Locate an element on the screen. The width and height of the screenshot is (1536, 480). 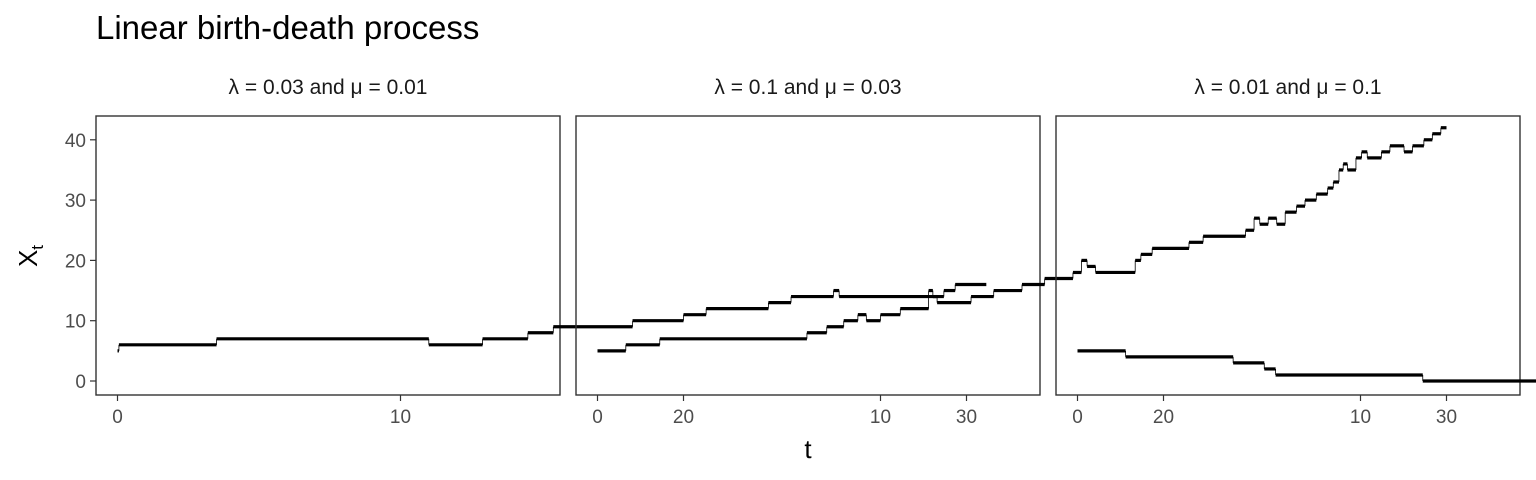
x-axis-panel-2: 0 10 20 30 is located at coordinates (1024, 411).